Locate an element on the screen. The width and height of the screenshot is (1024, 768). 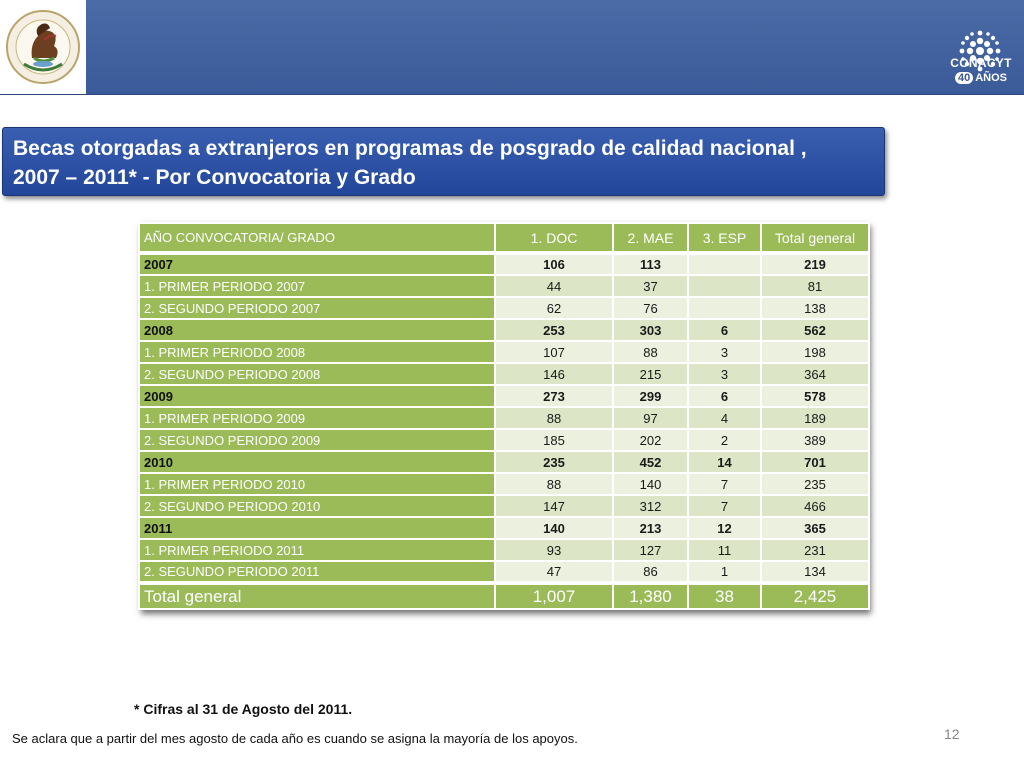
cell-doc: 47 is located at coordinates (554, 572).